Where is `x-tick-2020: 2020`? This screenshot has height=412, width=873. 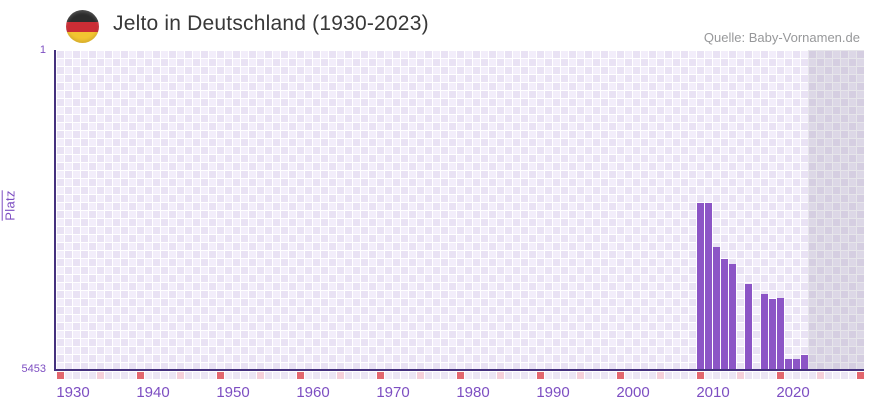
x-tick-2020: 2020 is located at coordinates (793, 392).